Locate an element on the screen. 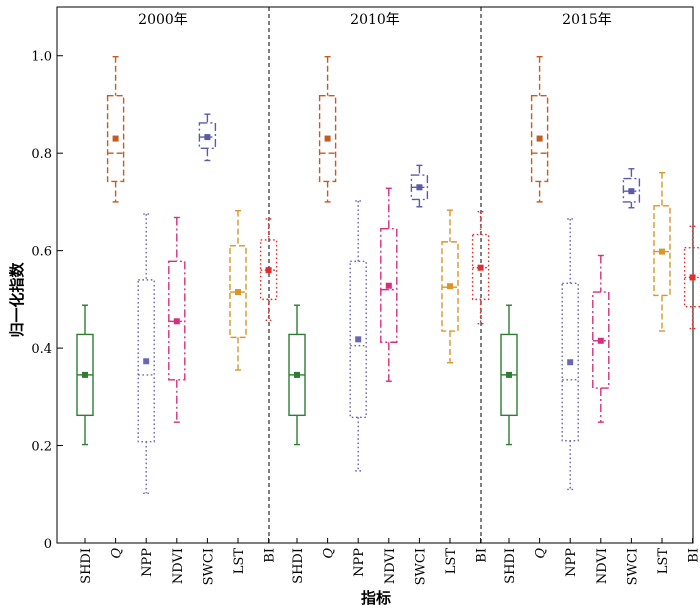  panel-title: 2015年 is located at coordinates (587, 20).